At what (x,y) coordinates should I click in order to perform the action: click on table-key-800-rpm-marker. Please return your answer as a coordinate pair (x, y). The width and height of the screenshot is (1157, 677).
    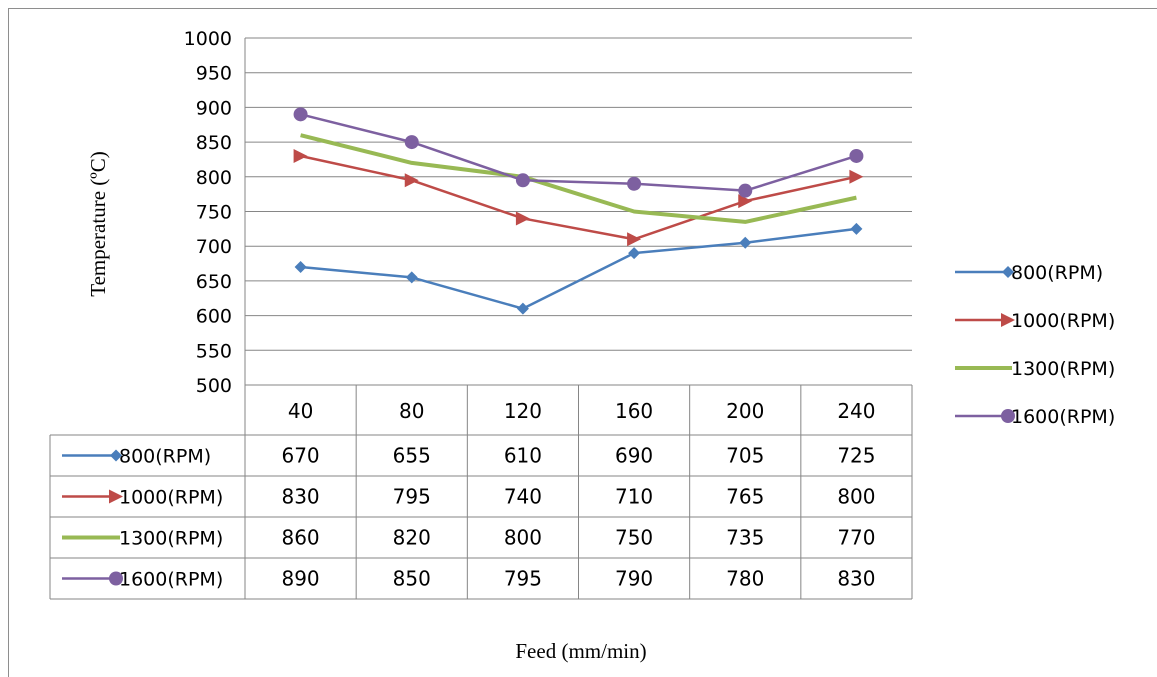
    Looking at the image, I should click on (116, 455).